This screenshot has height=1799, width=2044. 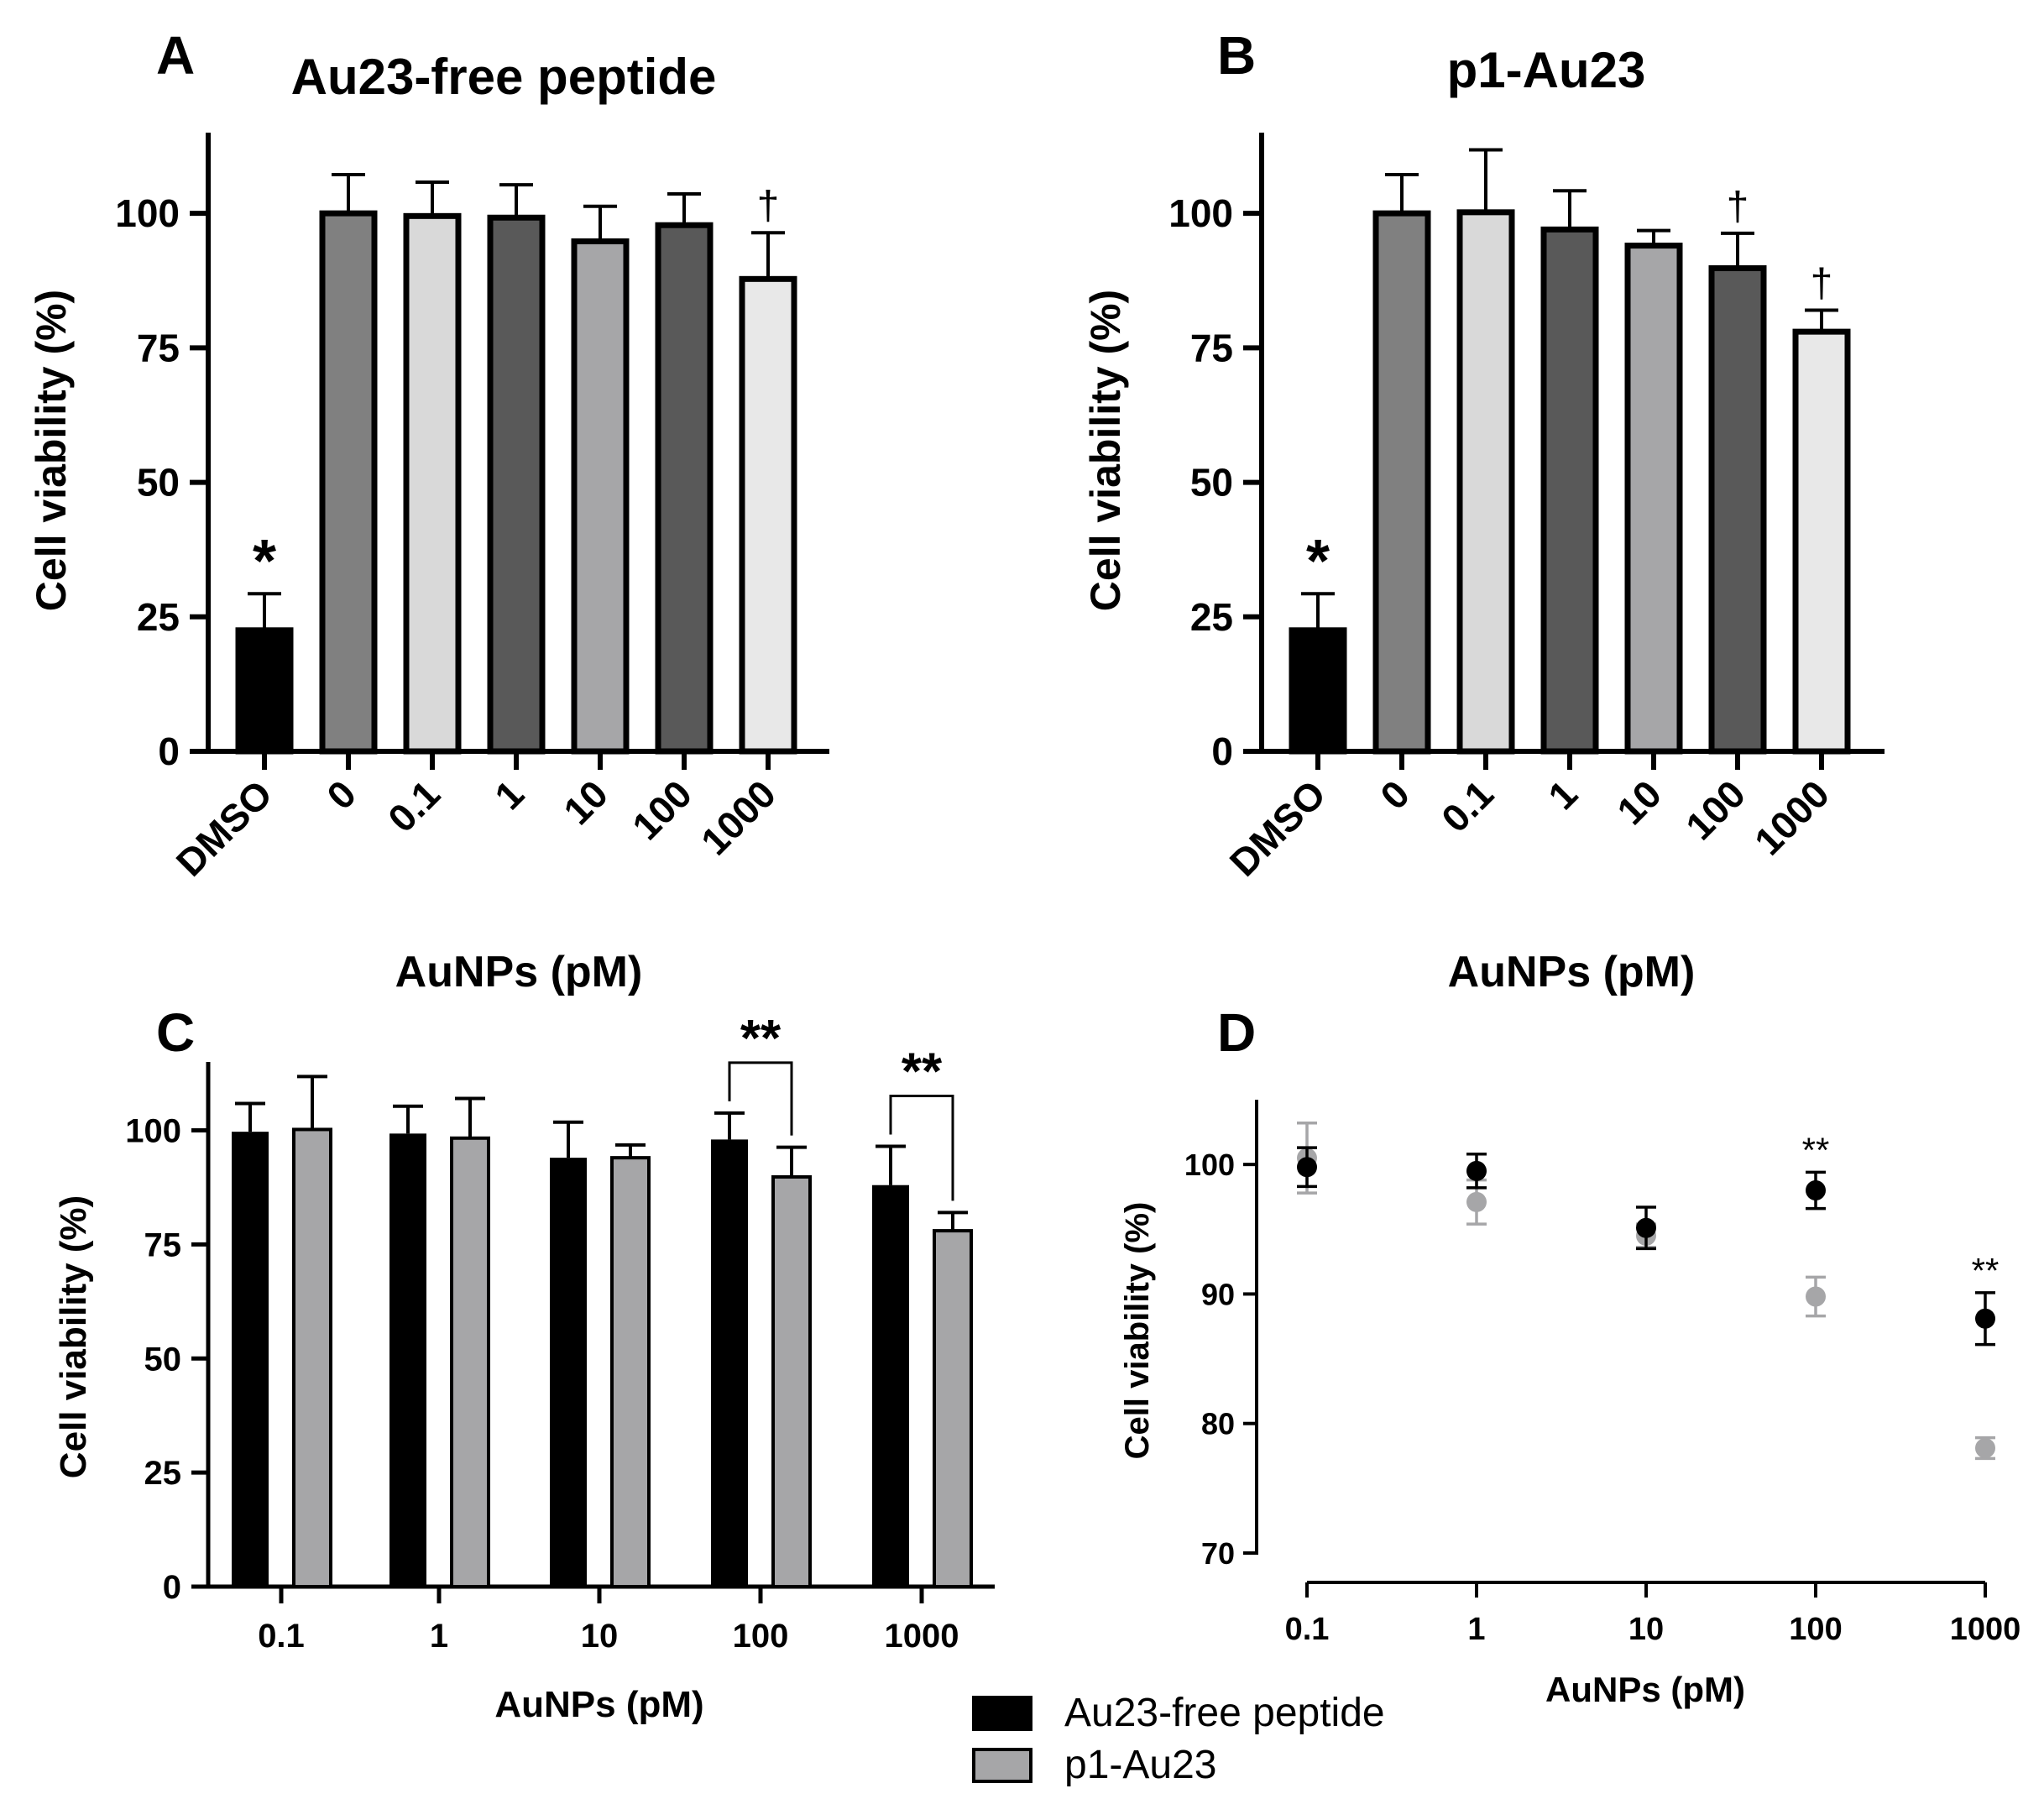 What do you see at coordinates (1178, 1739) in the screenshot?
I see `legend: Au23-free peptide p1-Au23` at bounding box center [1178, 1739].